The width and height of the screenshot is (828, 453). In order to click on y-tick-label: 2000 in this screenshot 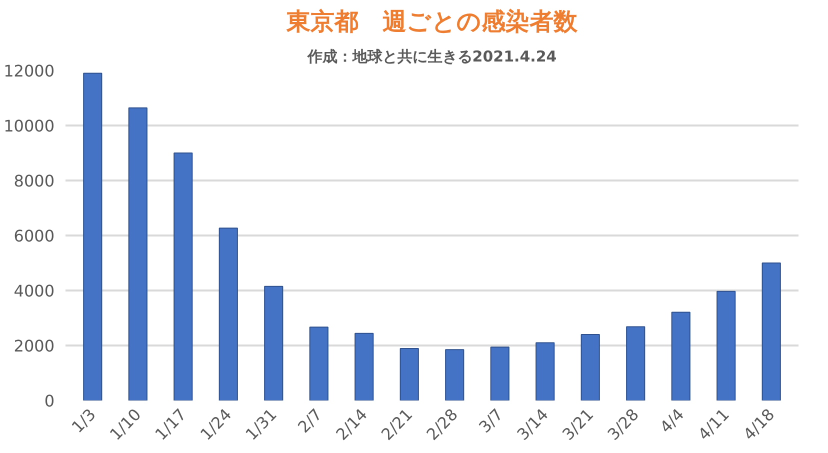, I will do `click(34, 346)`.